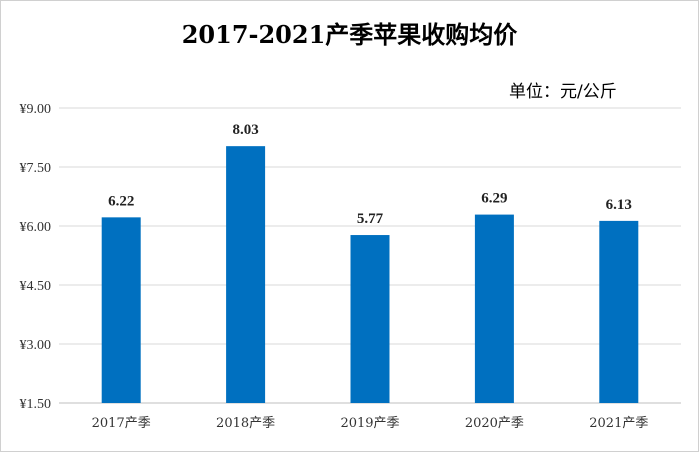 This screenshot has width=699, height=452. Describe the element at coordinates (245, 130) in the screenshot. I see `data-label: 8.03` at that location.